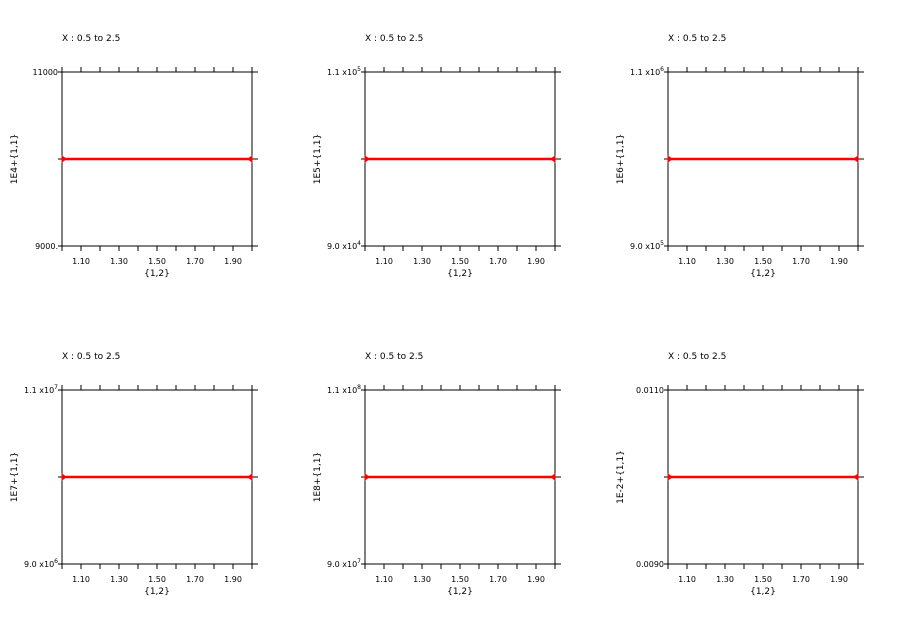  What do you see at coordinates (621, 477) in the screenshot?
I see `y-axis-label: 1E-2+{1,1}` at bounding box center [621, 477].